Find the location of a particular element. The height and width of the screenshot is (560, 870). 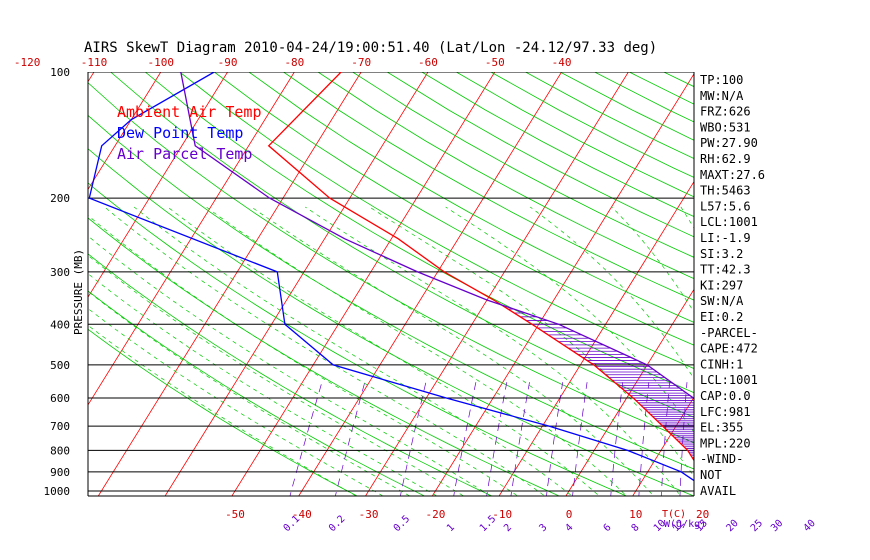

pressure-tick-label: 900 is located at coordinates (60, 472).